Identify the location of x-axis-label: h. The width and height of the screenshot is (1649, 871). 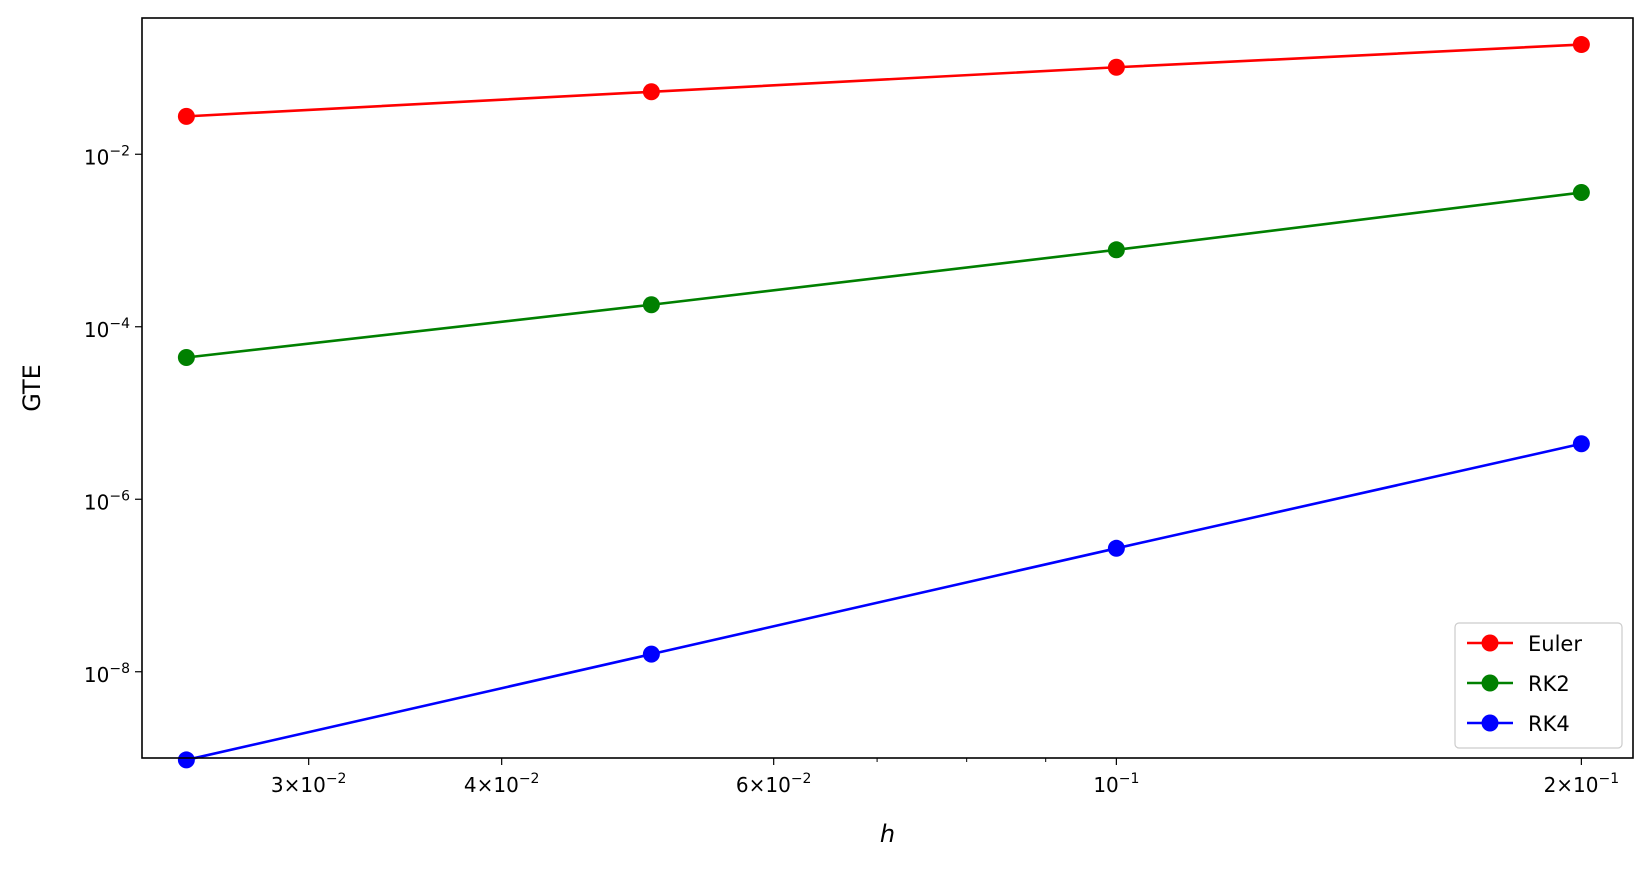
(887, 834).